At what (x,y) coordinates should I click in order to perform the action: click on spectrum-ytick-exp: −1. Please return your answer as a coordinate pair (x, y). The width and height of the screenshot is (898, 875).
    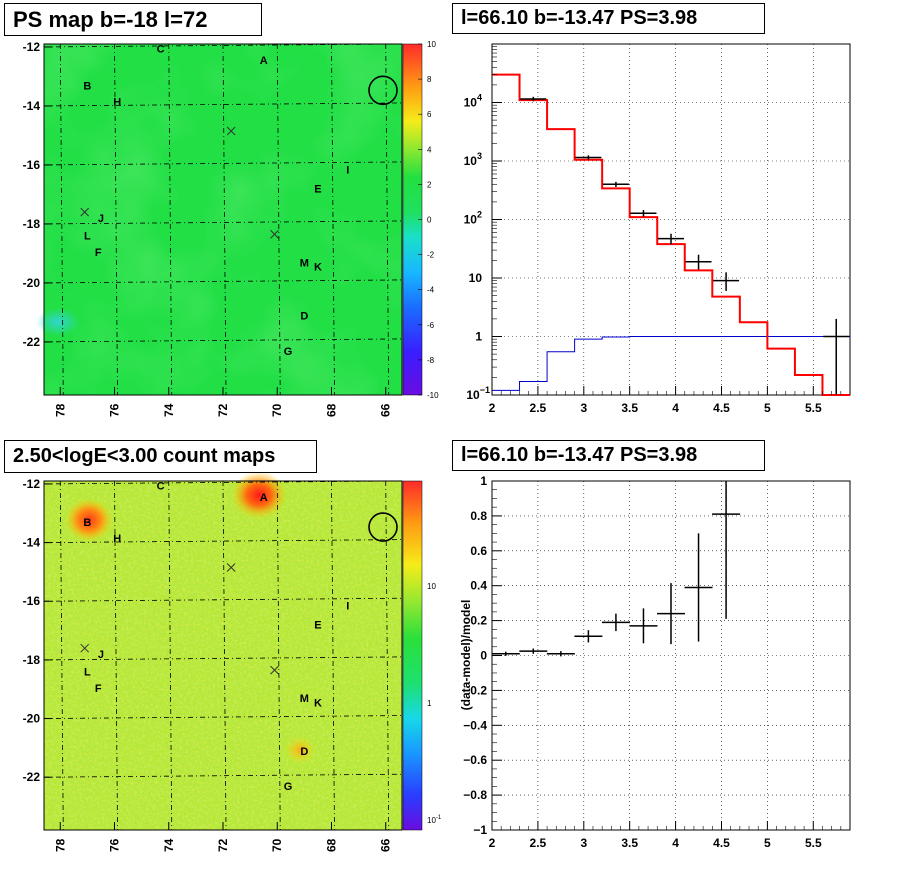
    Looking at the image, I should click on (485, 390).